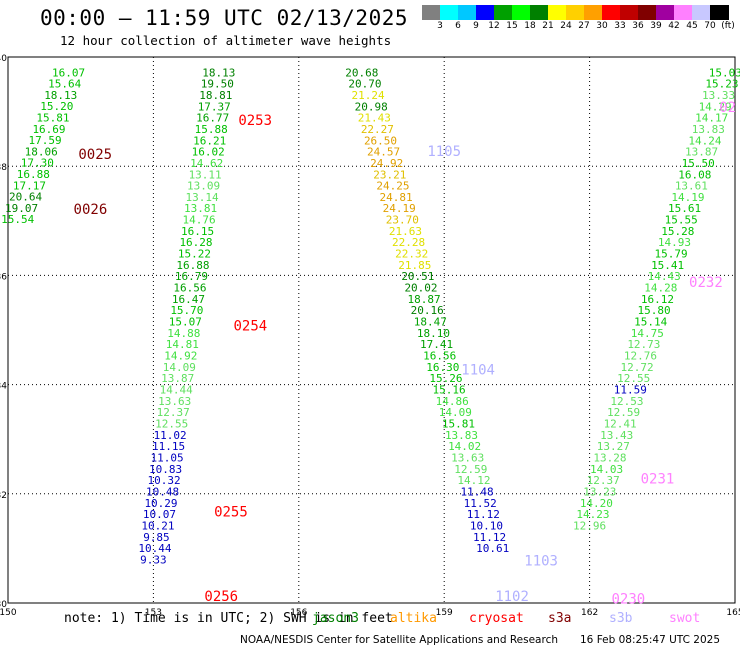 The width and height of the screenshot is (740, 650). What do you see at coordinates (478, 370) in the screenshot?
I see `pass-time-label: 1104` at bounding box center [478, 370].